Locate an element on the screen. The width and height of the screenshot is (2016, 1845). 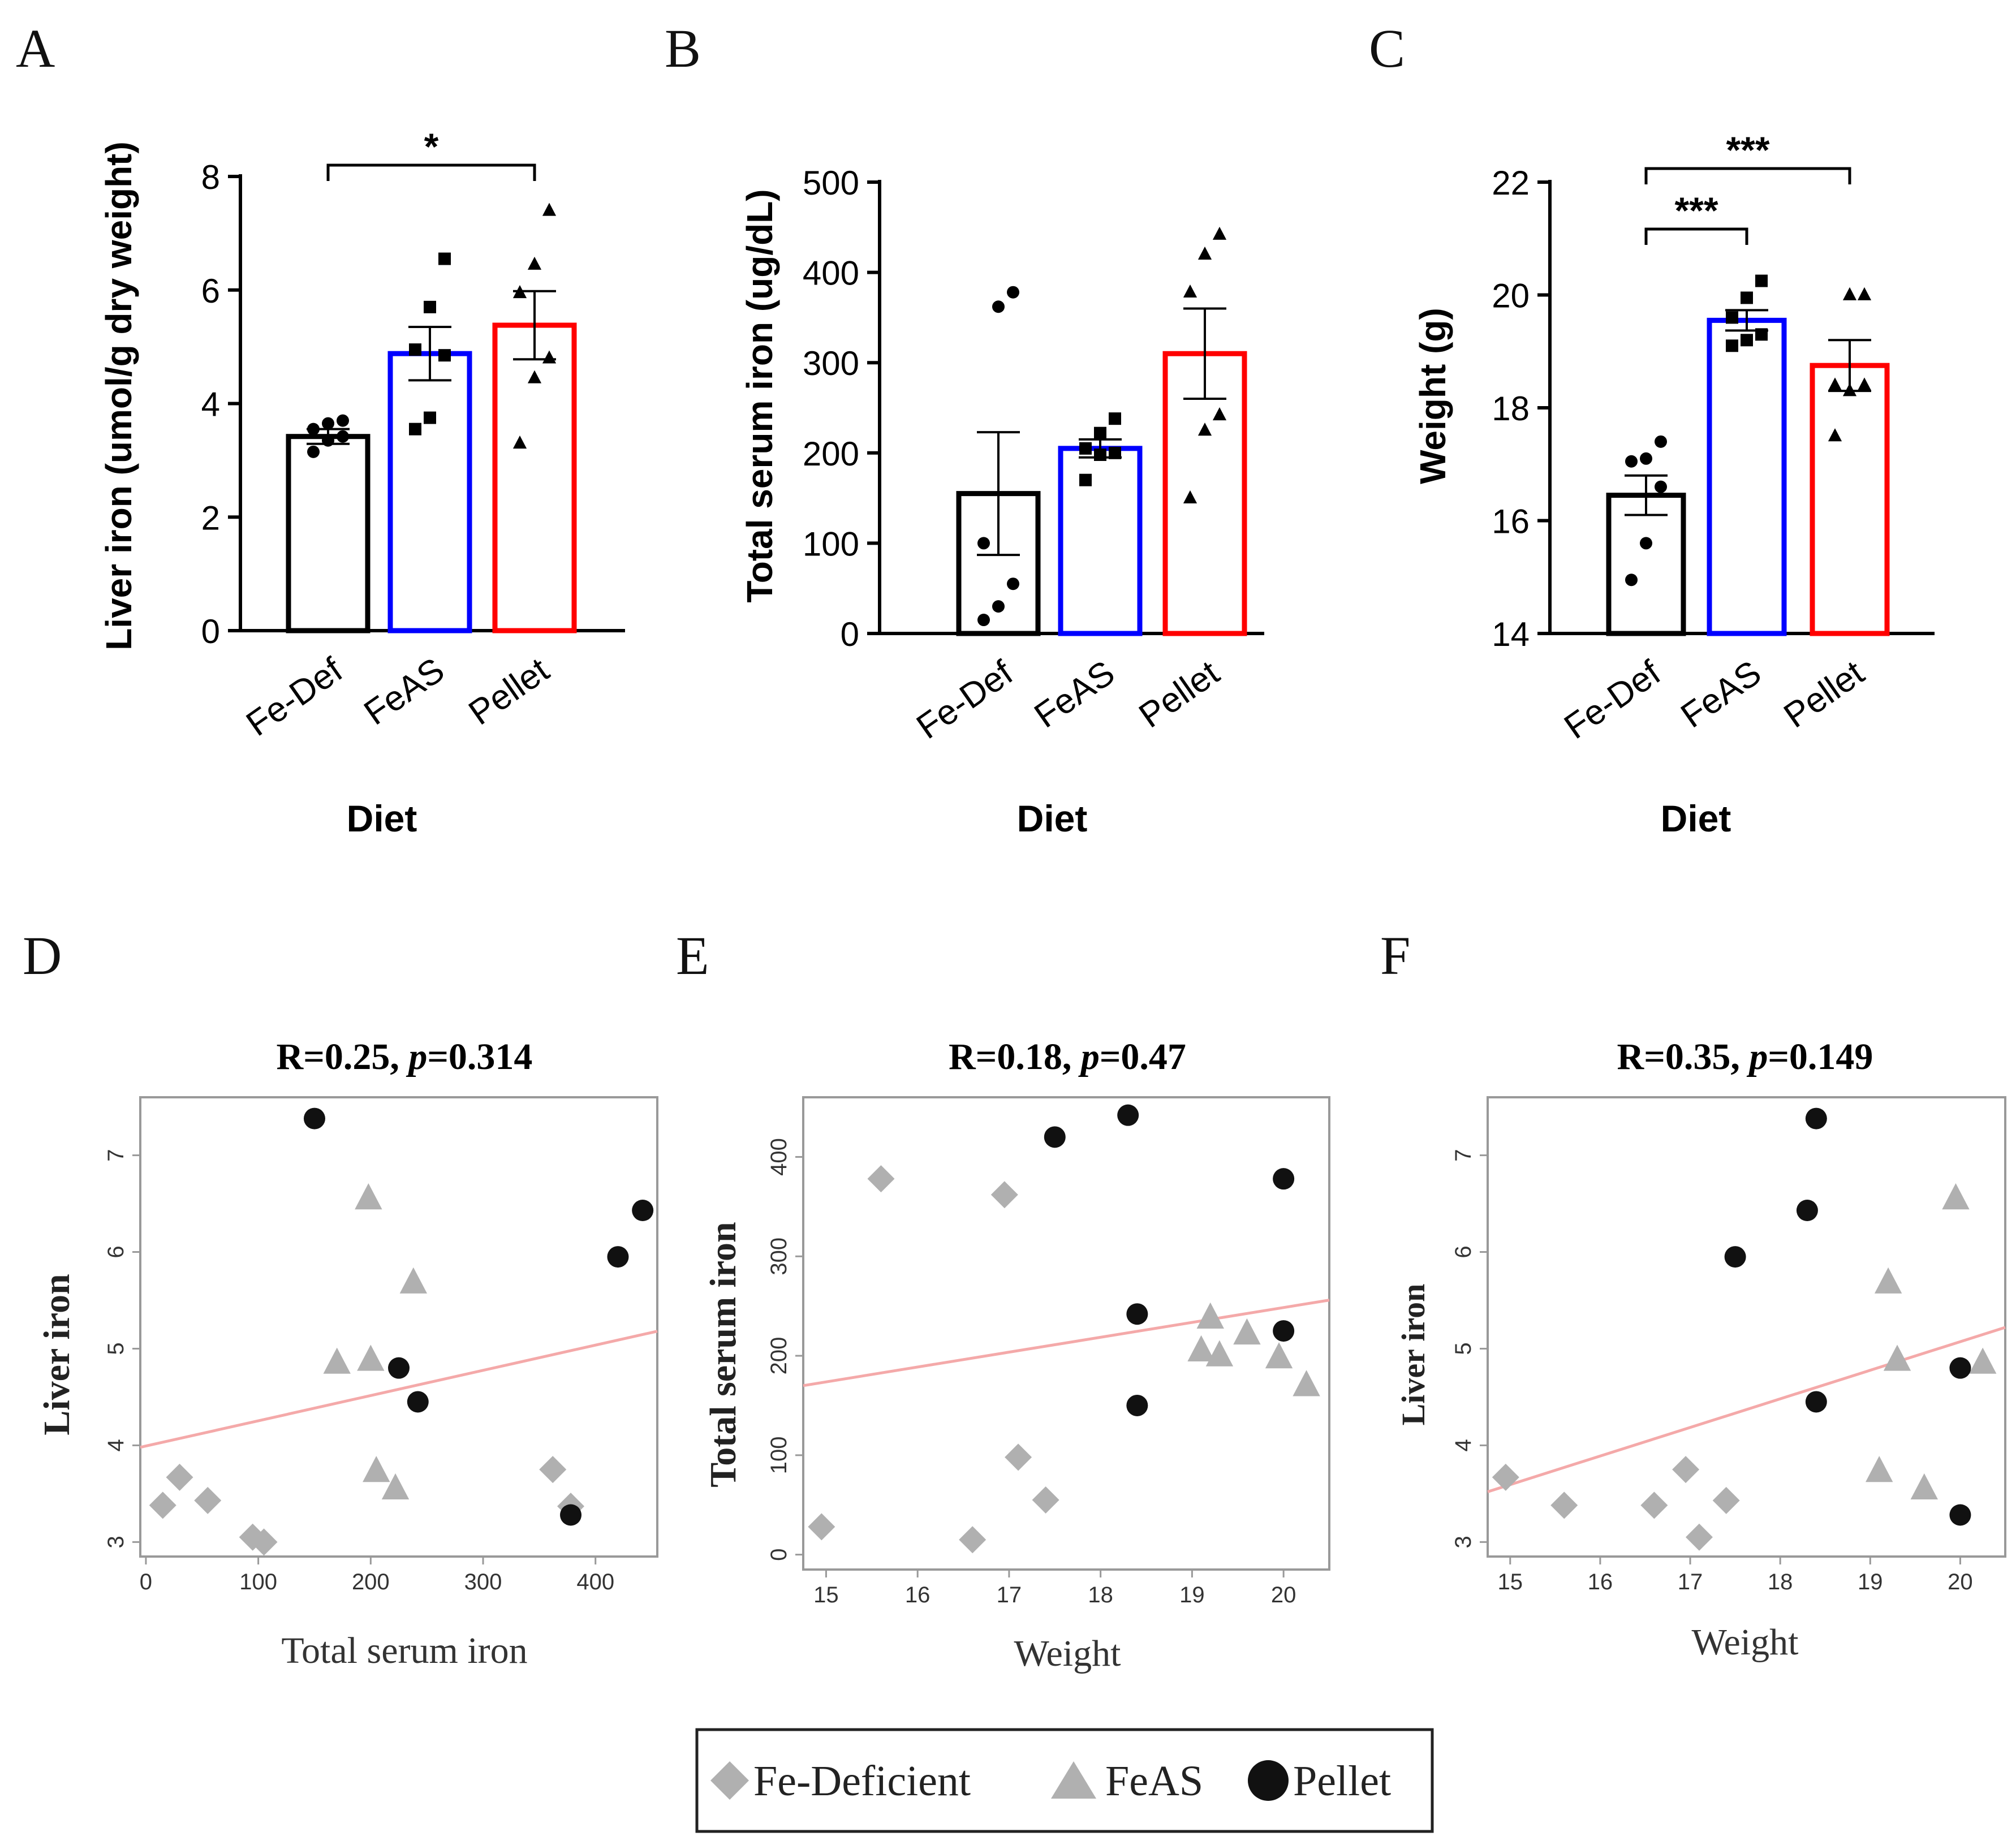
panel-e-ylabel: Total serum iron is located at coordinates (723, 1354).